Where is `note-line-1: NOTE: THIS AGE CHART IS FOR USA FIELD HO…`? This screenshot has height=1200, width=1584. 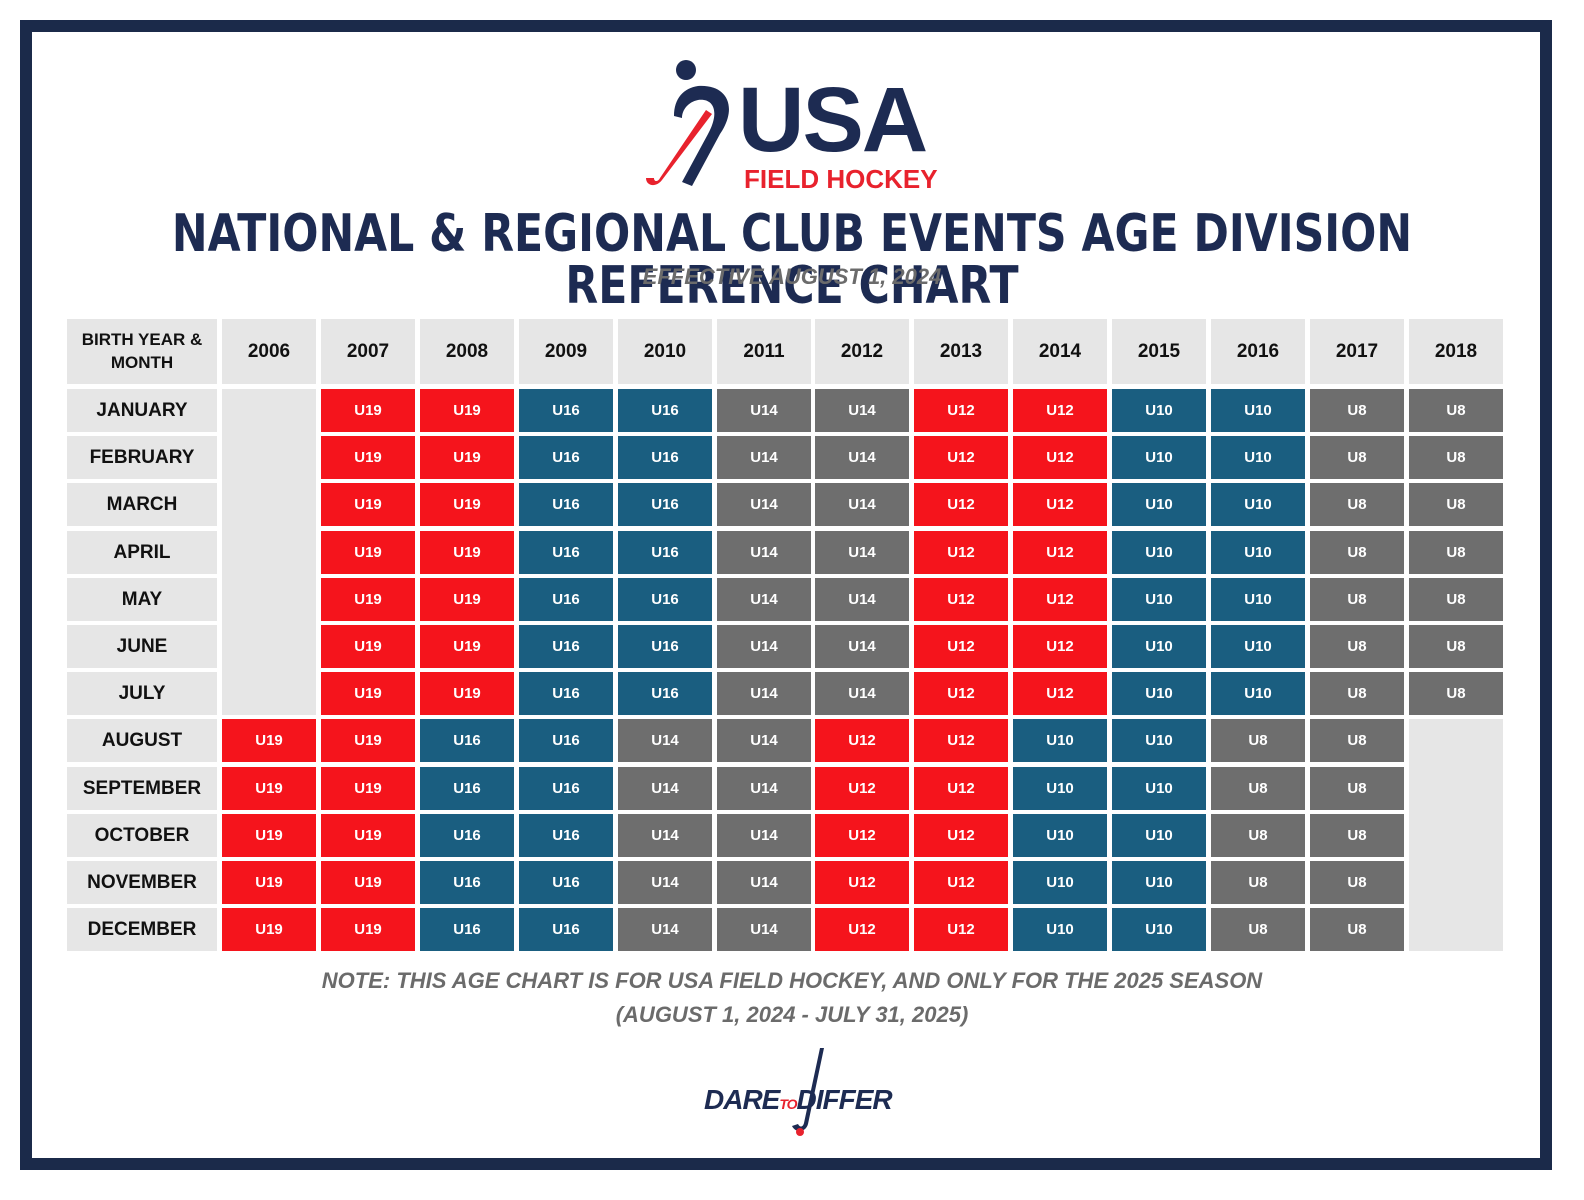 note-line-1: NOTE: THIS AGE CHART IS FOR USA FIELD HO… is located at coordinates (792, 980).